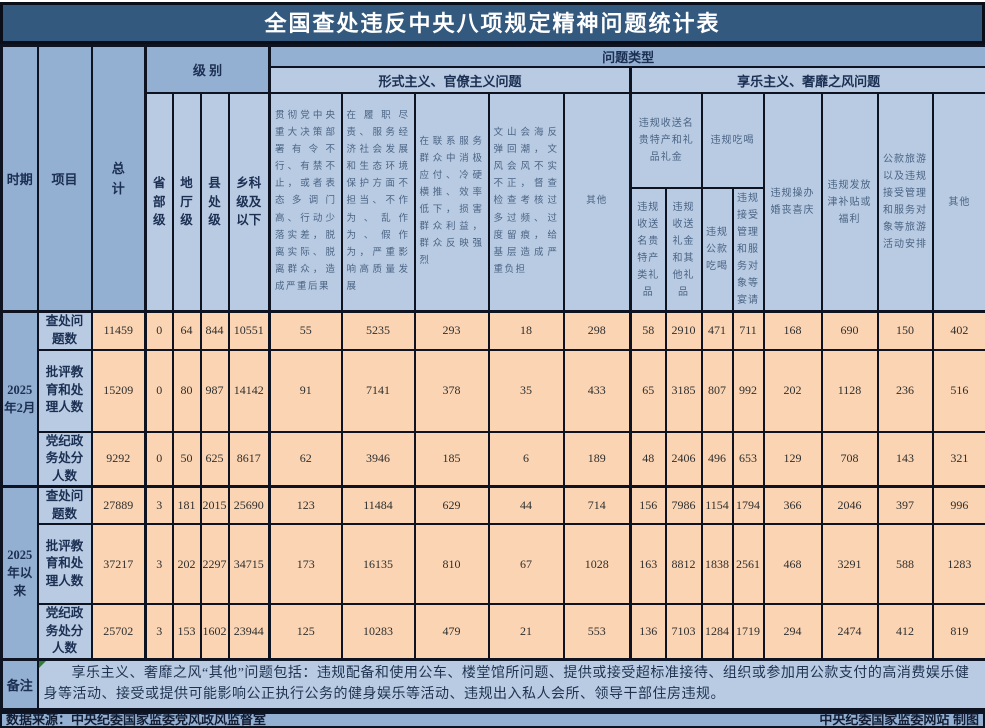 Image resolution: width=985 pixels, height=728 pixels. Describe the element at coordinates (905, 506) in the screenshot. I see `data-cell: 397` at that location.